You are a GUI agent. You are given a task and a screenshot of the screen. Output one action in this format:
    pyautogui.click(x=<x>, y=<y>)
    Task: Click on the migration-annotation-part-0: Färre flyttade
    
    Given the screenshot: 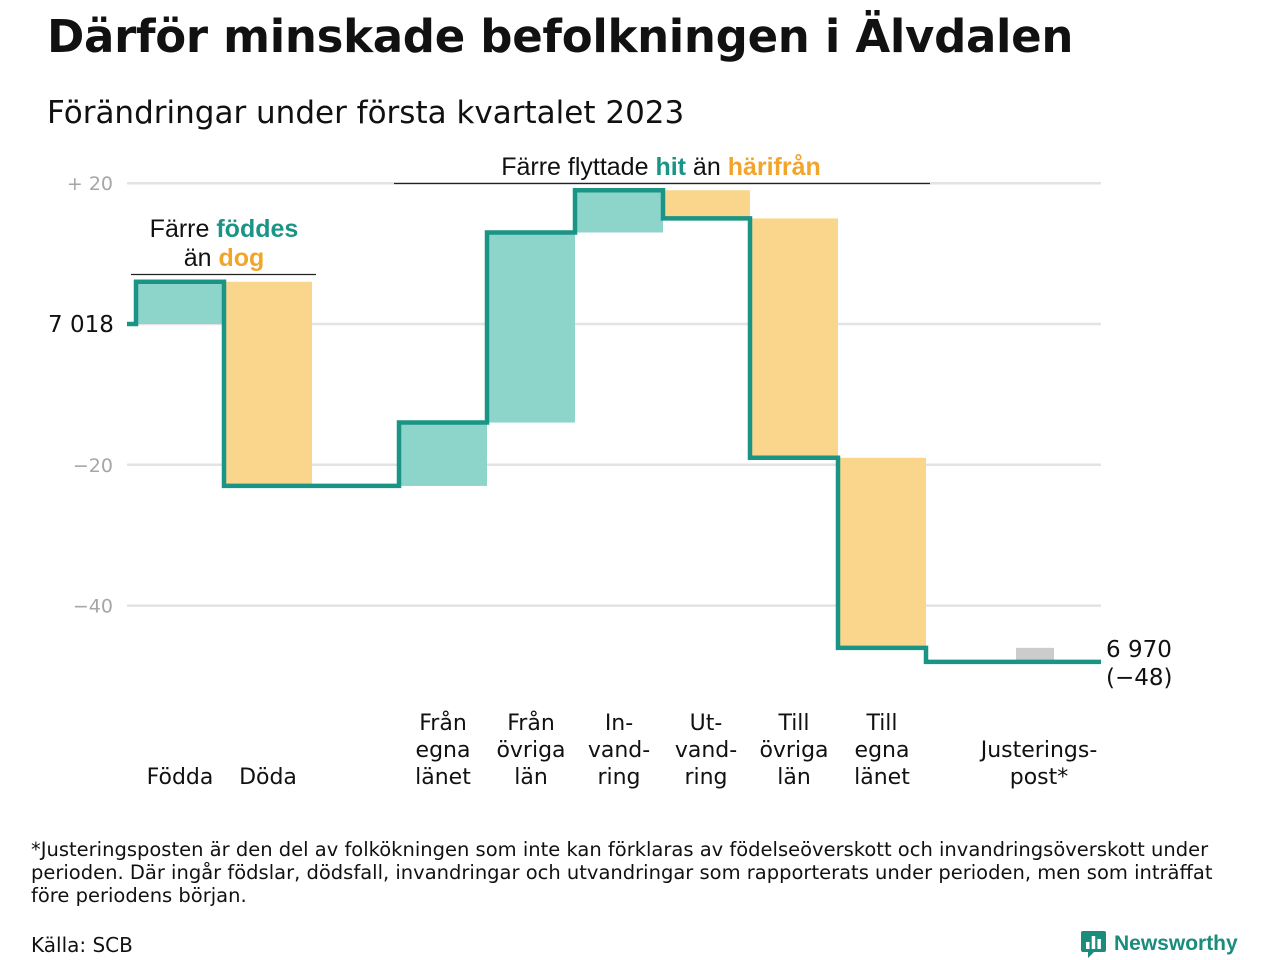 What is the action you would take?
    pyautogui.click(x=578, y=167)
    